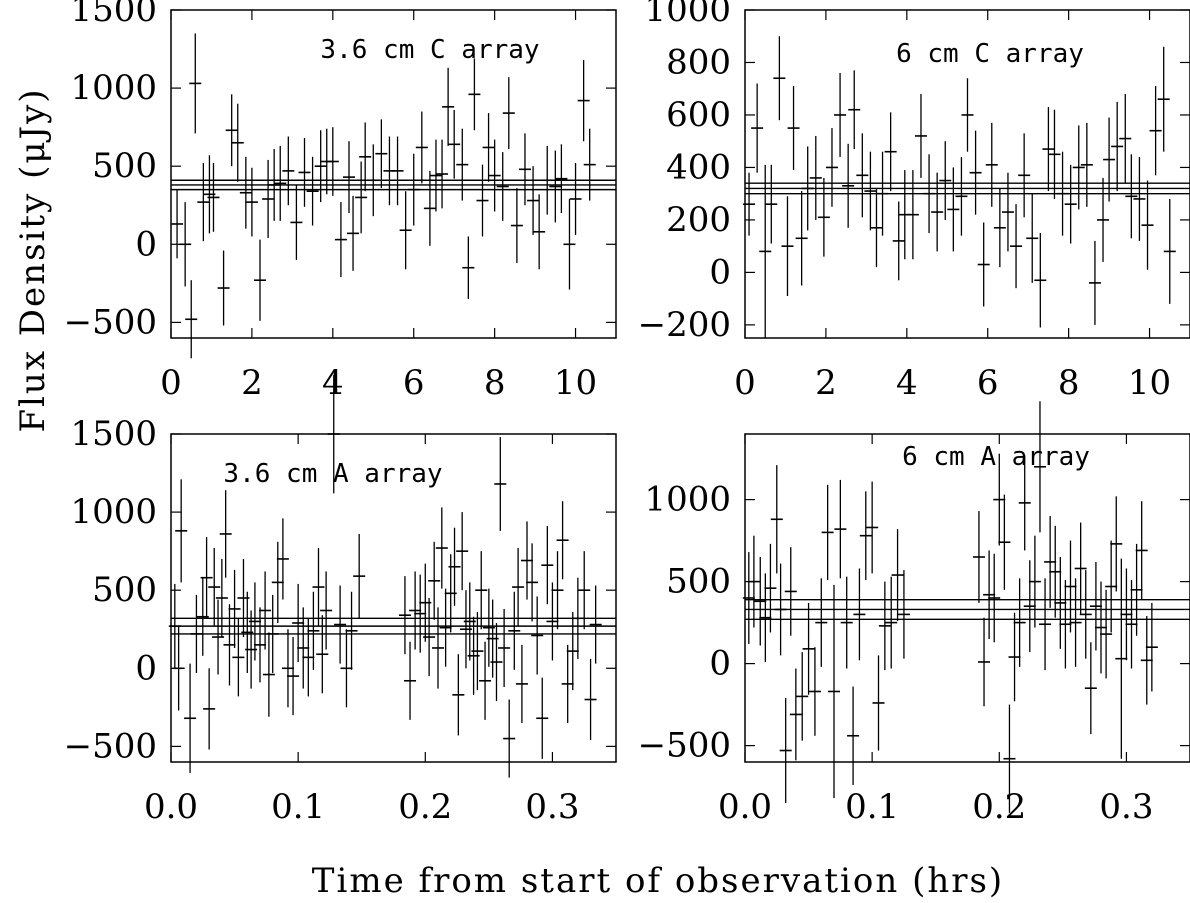 This screenshot has width=1190, height=903. Describe the element at coordinates (745, 807) in the screenshot. I see `x-tick-label: 0.0` at that location.